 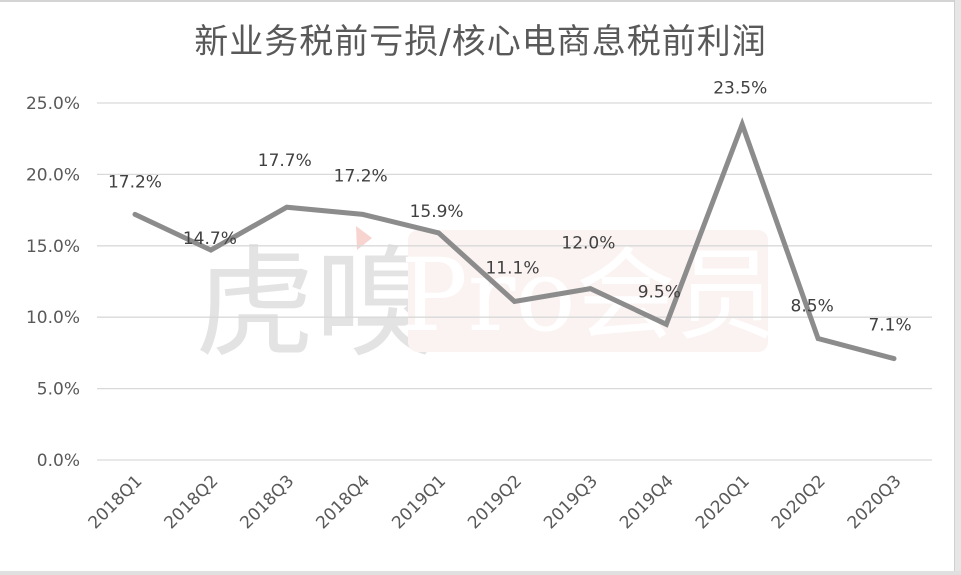 I want to click on data-label: 9.5%, so click(x=659, y=292).